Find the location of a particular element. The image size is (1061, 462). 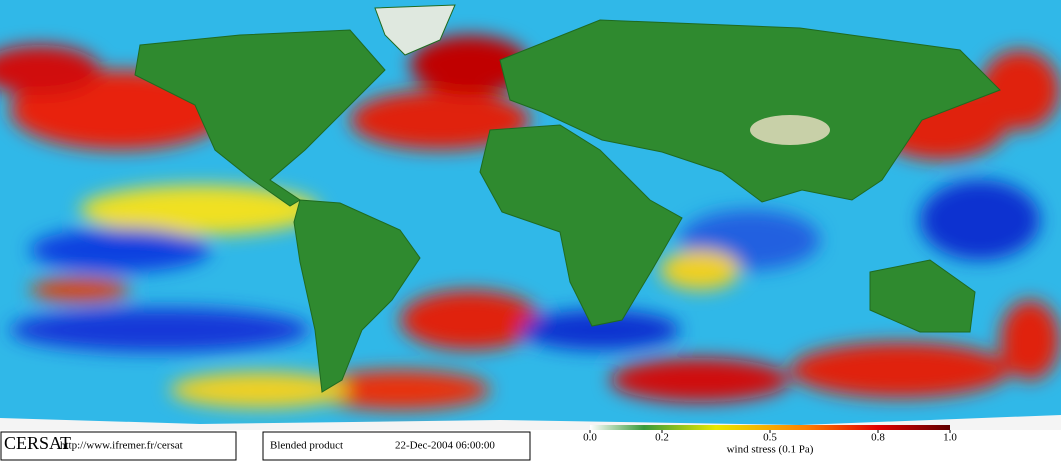

product-box is located at coordinates (396, 446).